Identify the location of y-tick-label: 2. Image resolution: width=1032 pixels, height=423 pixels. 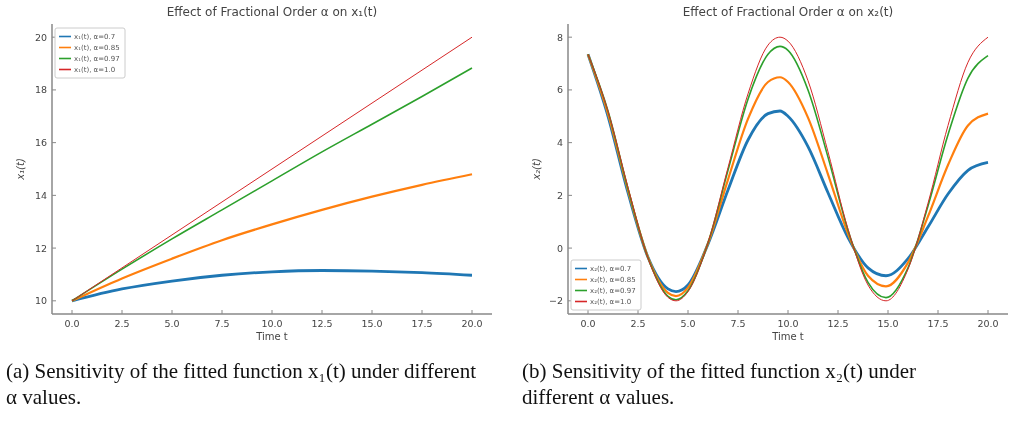
(559, 195).